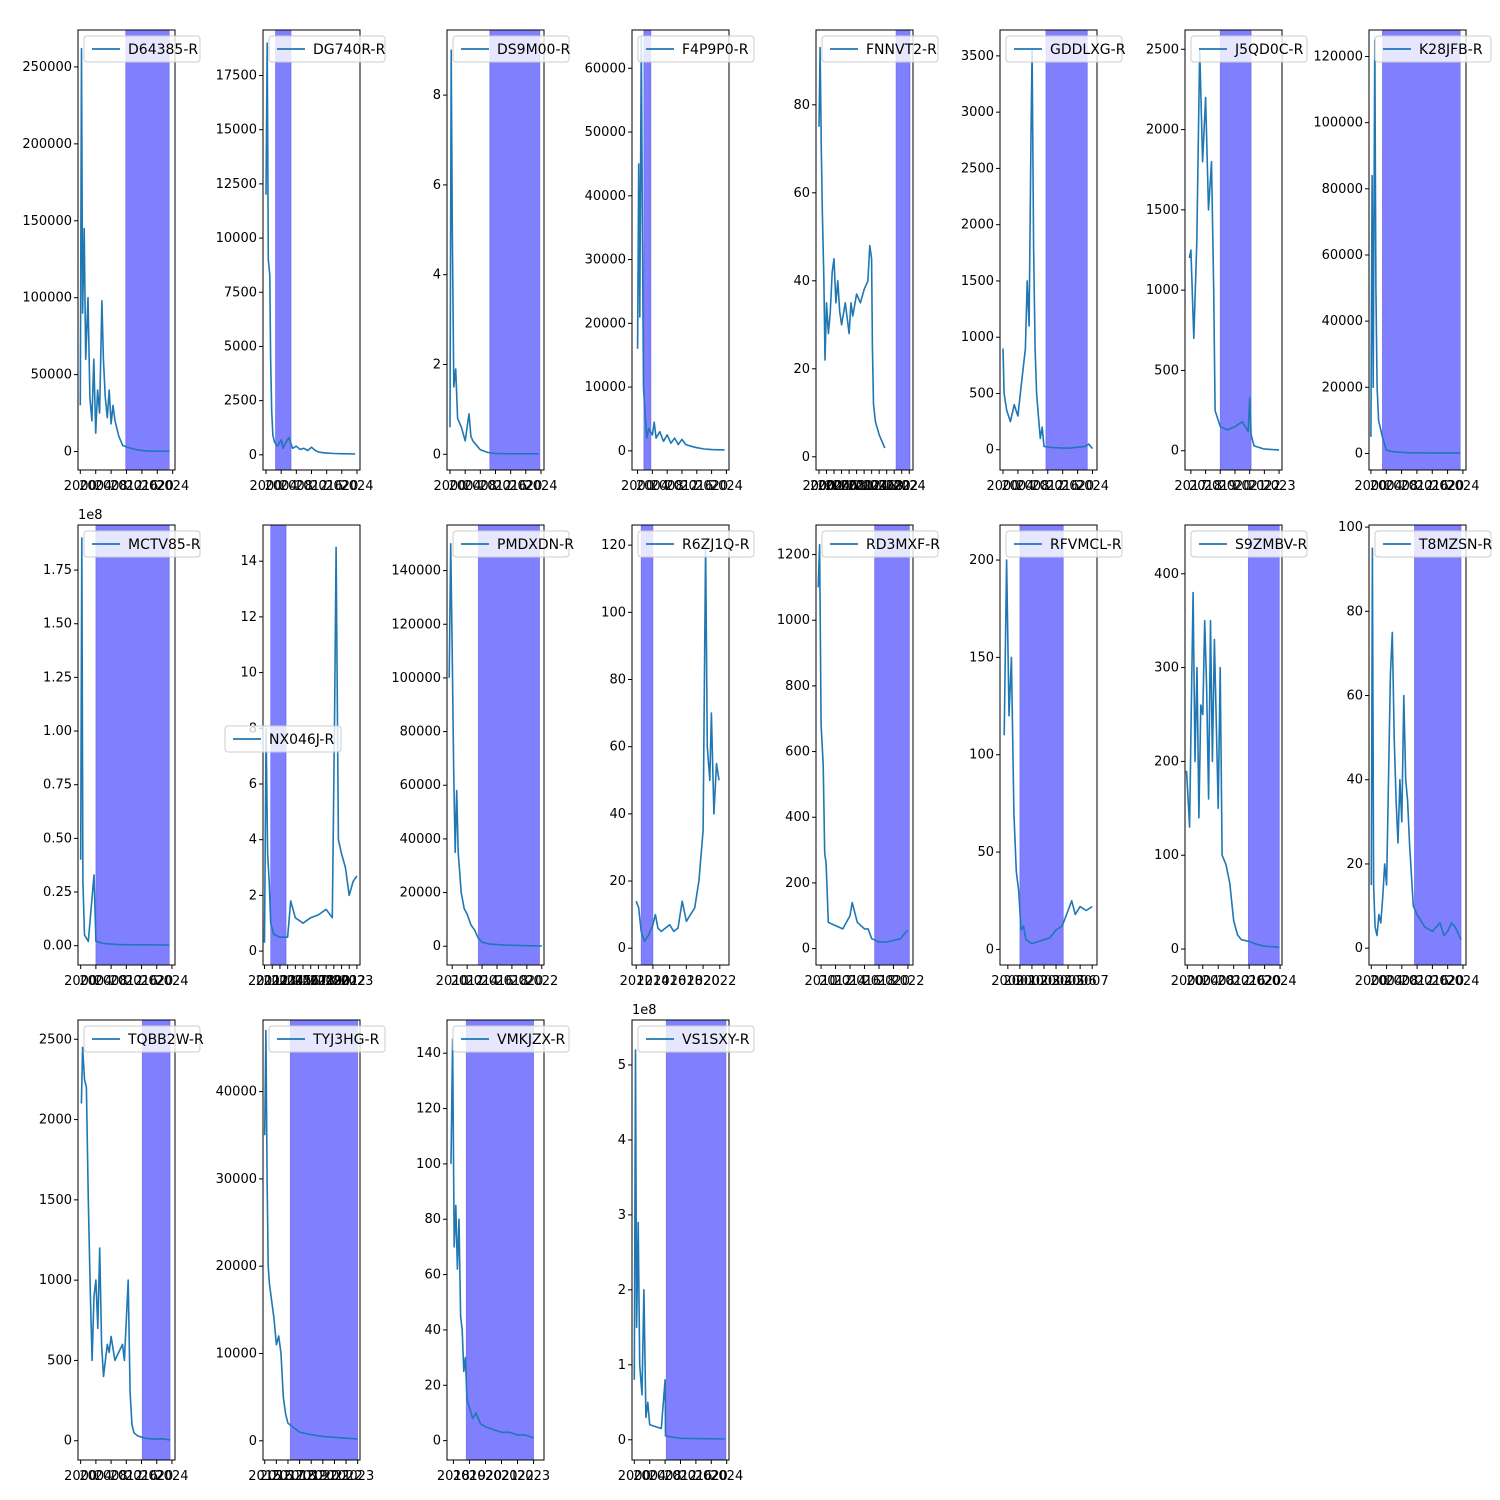  Describe the element at coordinates (1043, 981) in the screenshot. I see `x-tick-label: 2003` at that location.